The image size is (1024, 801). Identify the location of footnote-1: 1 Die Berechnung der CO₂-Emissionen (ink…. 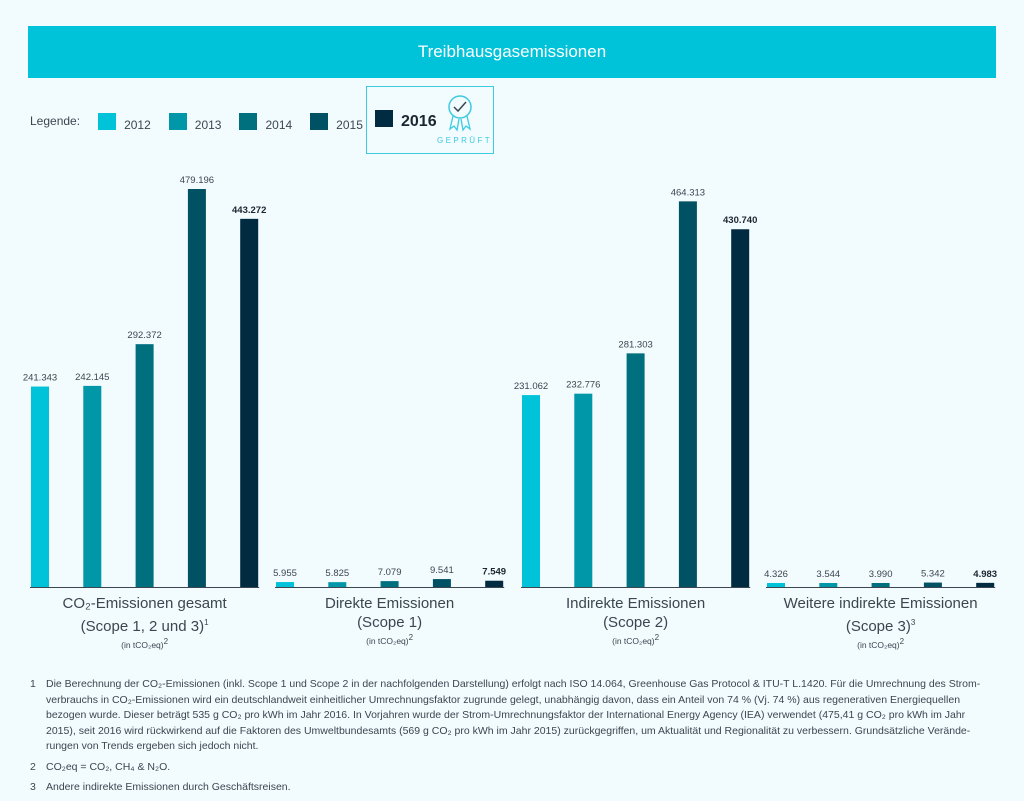
(510, 716).